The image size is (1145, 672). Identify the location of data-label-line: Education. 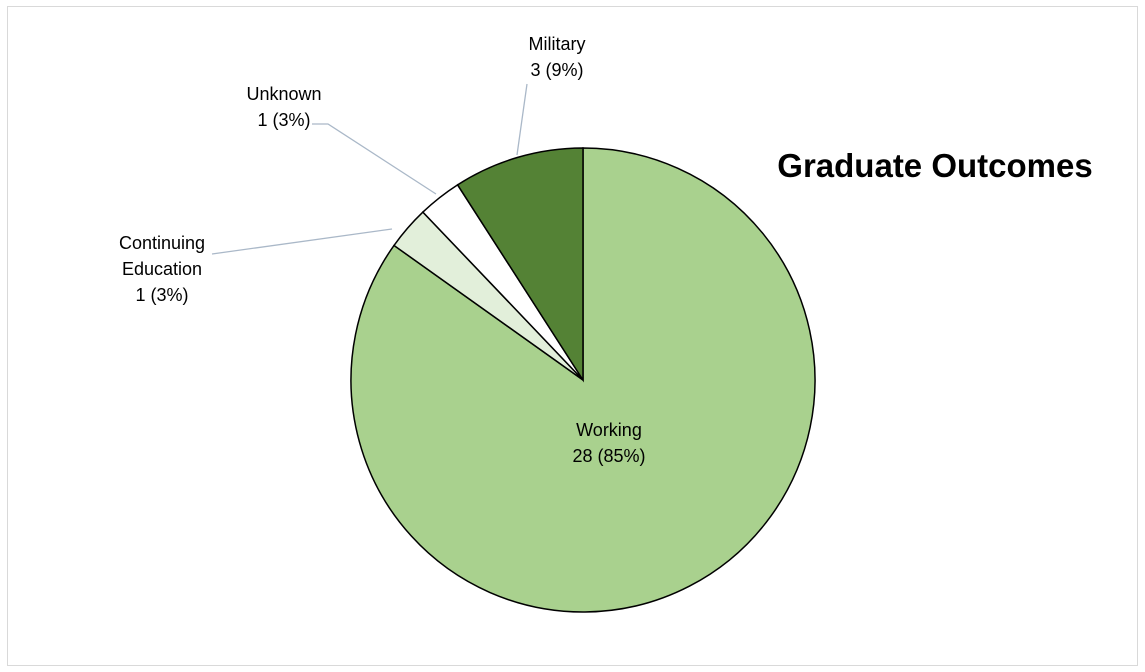
(162, 269).